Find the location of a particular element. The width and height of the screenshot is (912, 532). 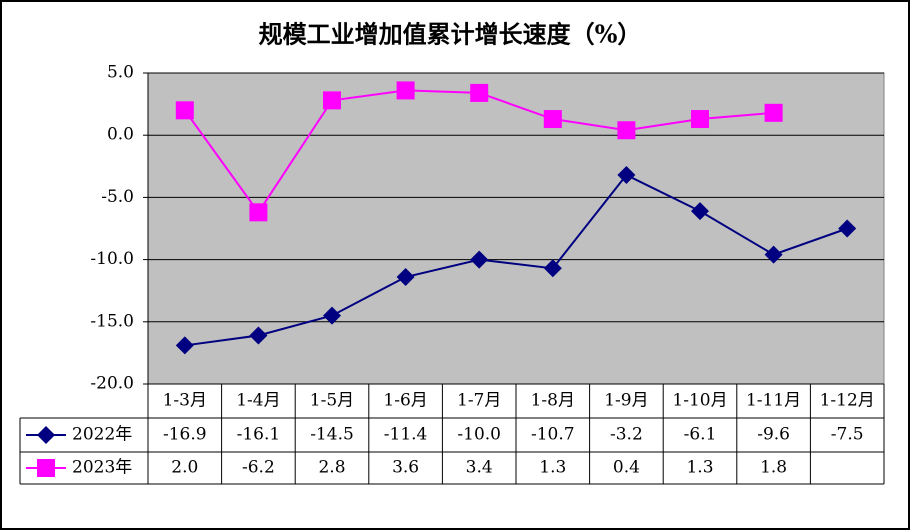

y-tick-label: -10.0 is located at coordinates (112, 259).